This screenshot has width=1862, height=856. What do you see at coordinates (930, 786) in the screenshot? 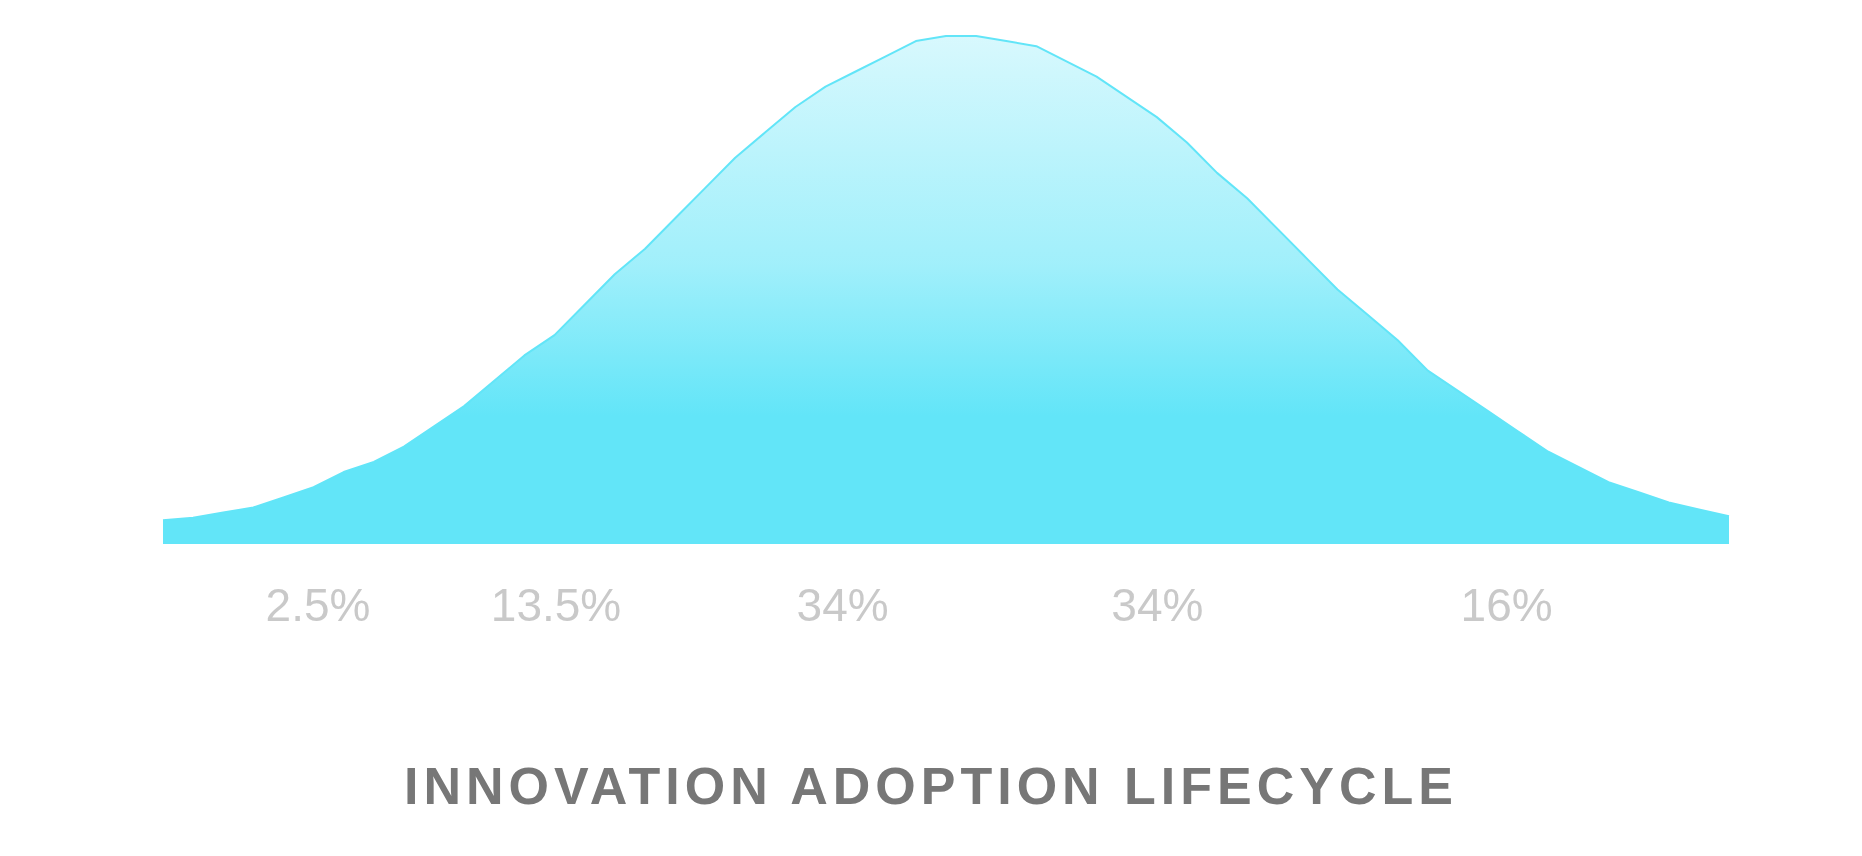
I see `text: INNOVATION ADOPTION LIFECYCLE` at bounding box center [930, 786].